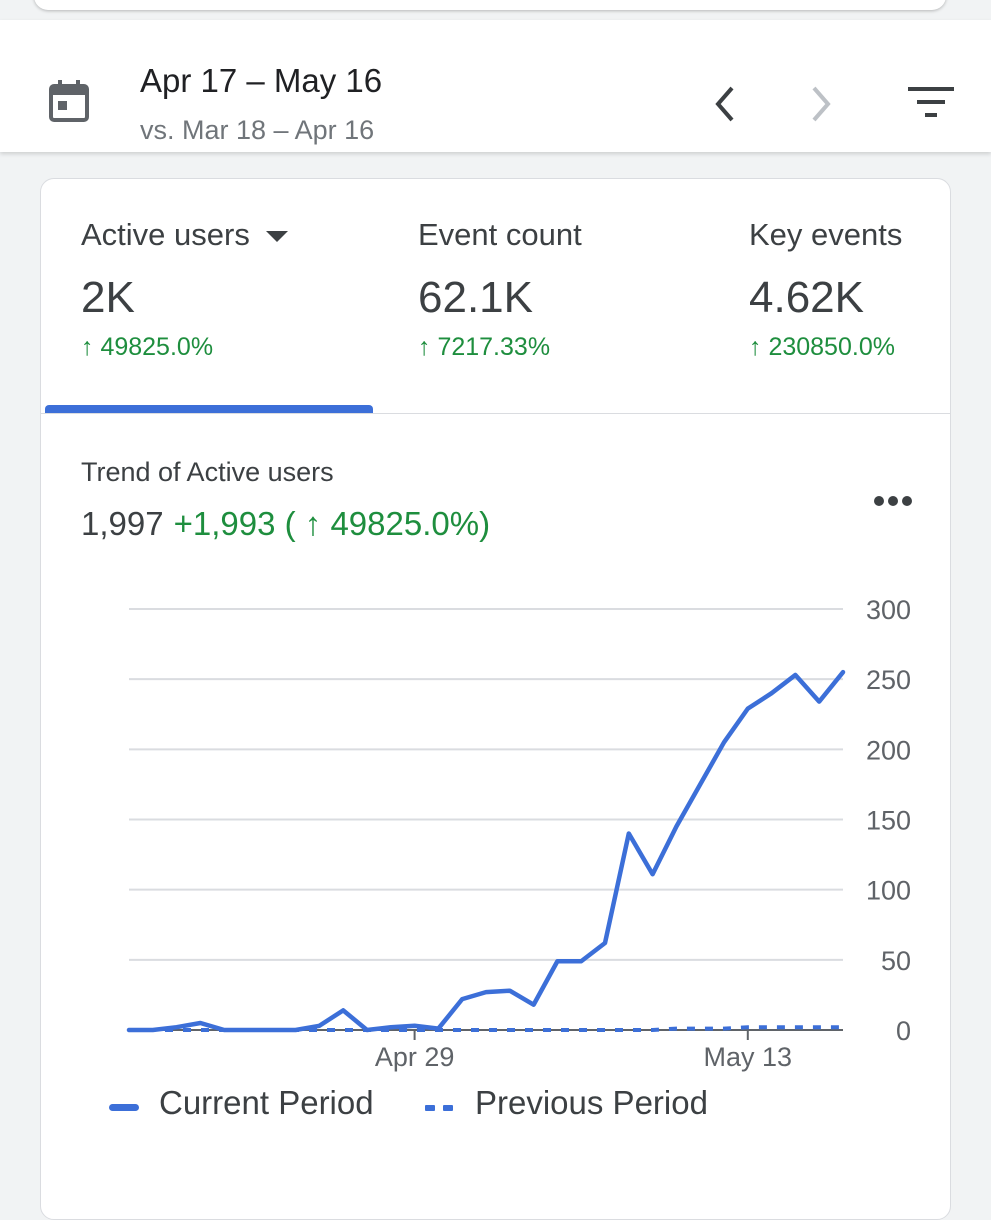 The width and height of the screenshot is (991, 1220). Describe the element at coordinates (475, 297) in the screenshot. I see `metric-value: 62.1K` at that location.